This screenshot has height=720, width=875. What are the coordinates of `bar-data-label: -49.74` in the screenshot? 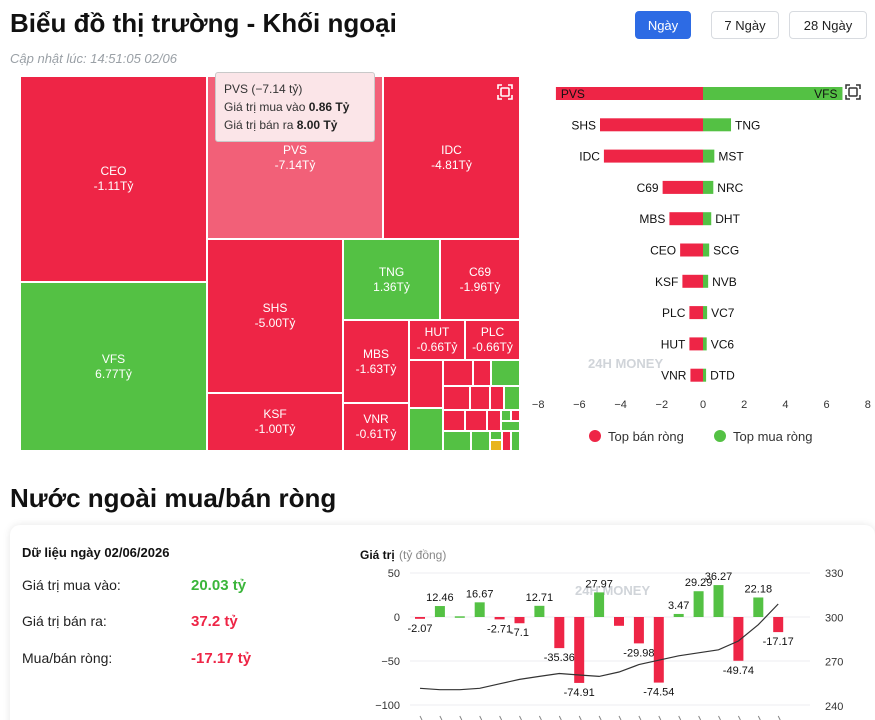 It's located at (738, 671).